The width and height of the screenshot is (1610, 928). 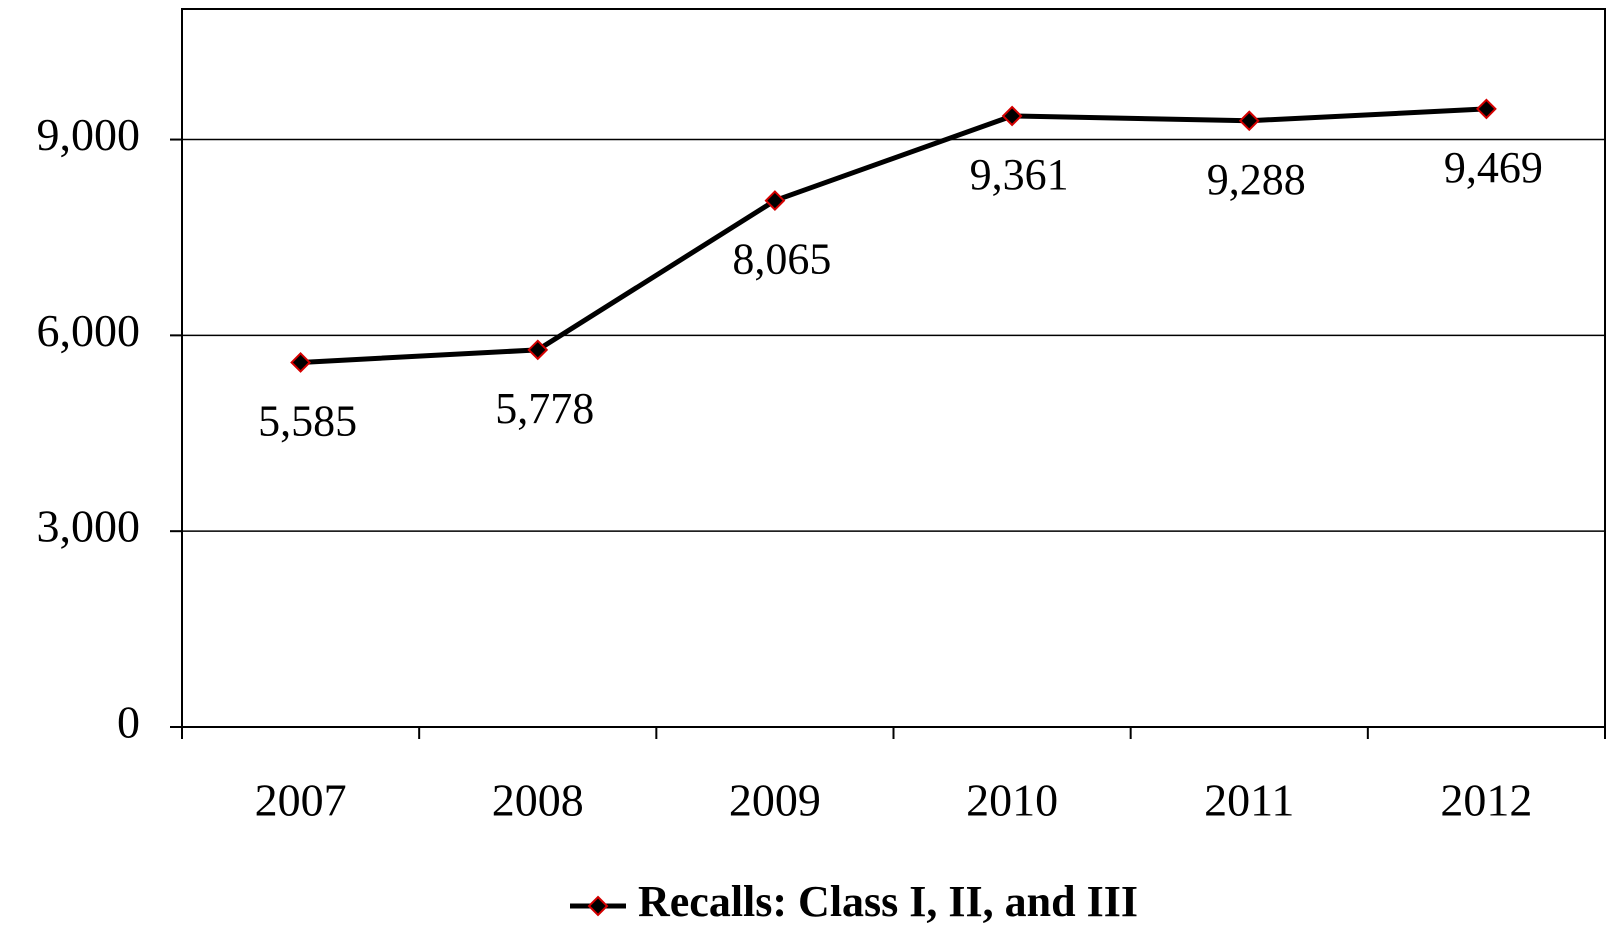 I want to click on x-tick-label: 2007, so click(x=301, y=800).